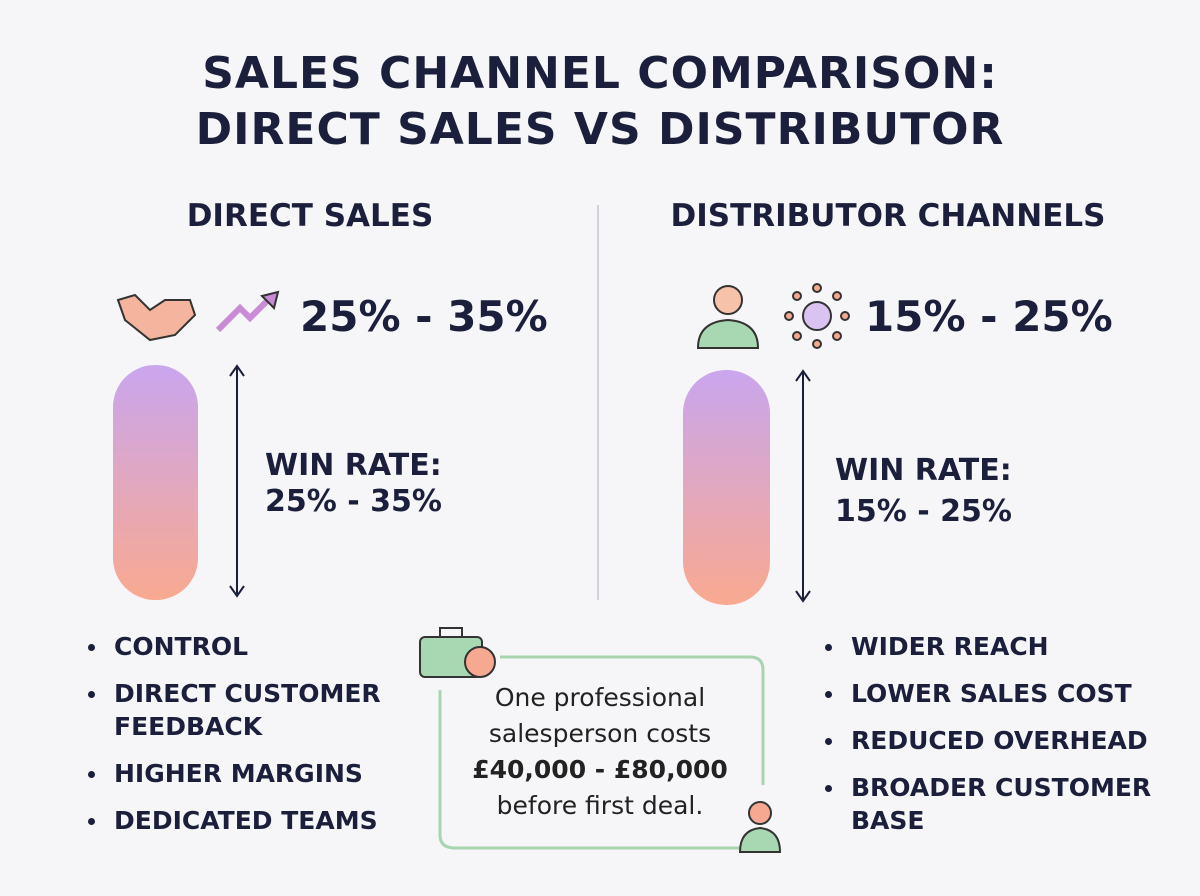 Image resolution: width=1200 pixels, height=896 pixels. I want to click on note-line: salesperson costs, so click(600, 733).